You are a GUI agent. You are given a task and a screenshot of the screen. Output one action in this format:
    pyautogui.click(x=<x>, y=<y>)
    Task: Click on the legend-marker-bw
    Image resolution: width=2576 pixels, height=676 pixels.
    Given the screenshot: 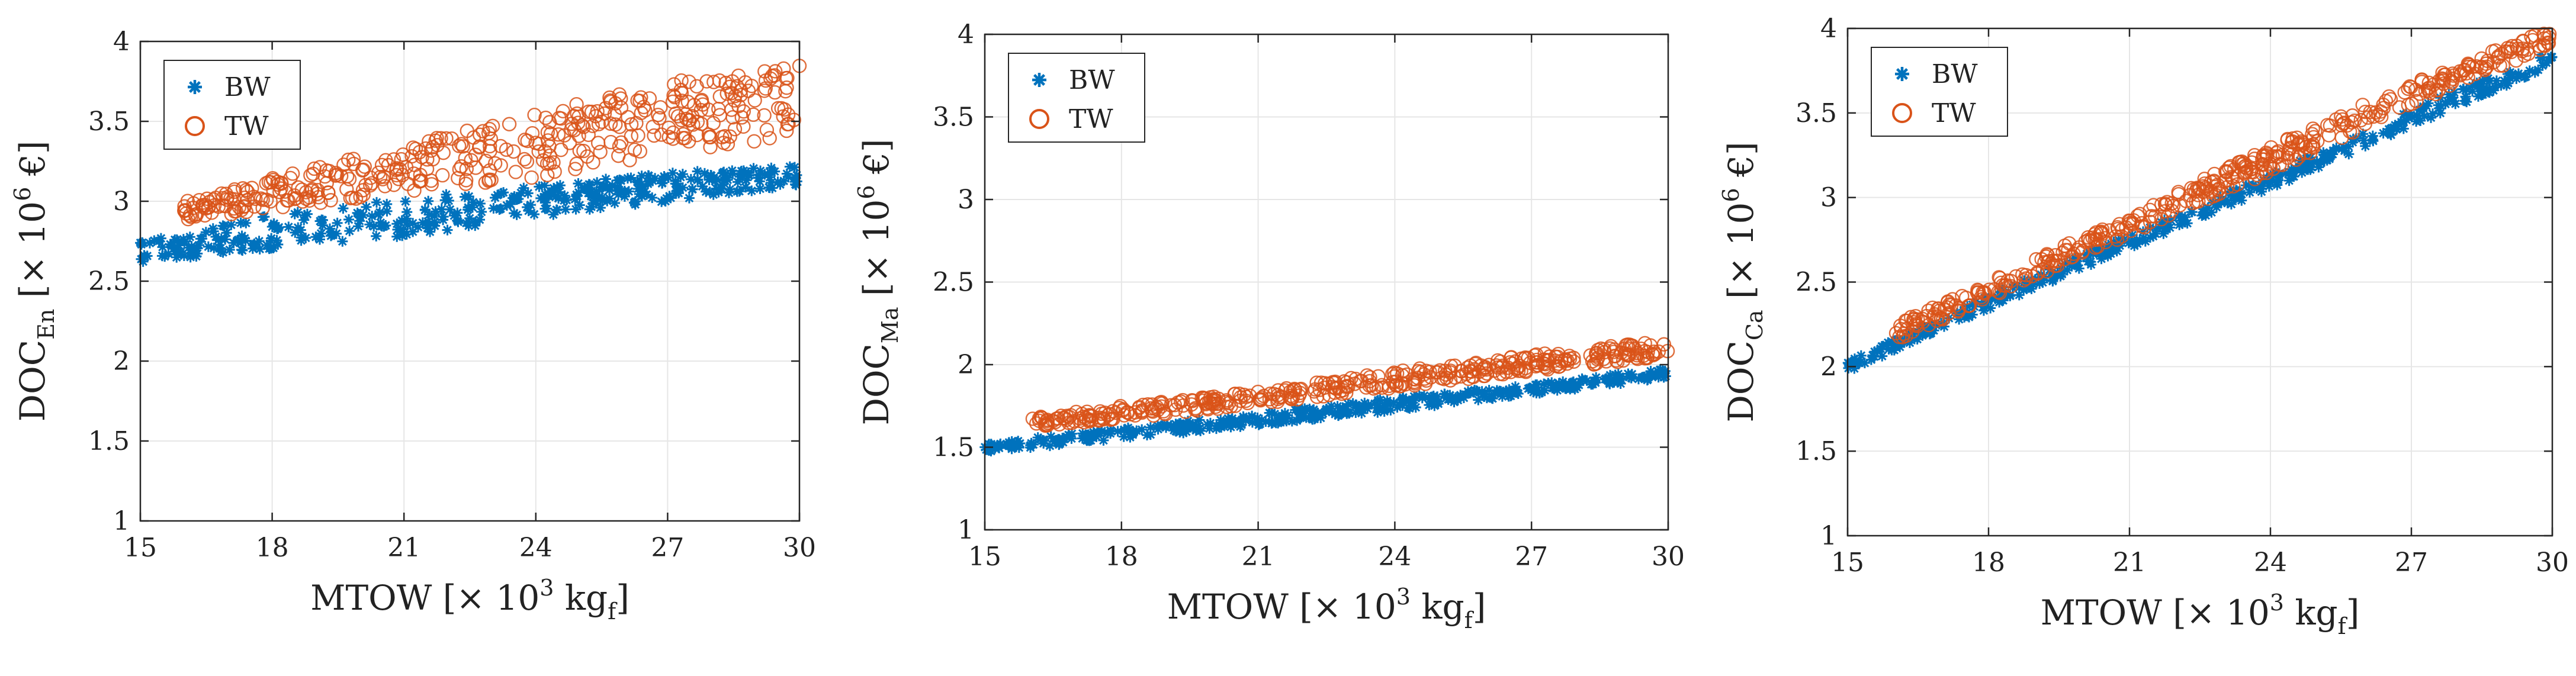 What is the action you would take?
    pyautogui.click(x=195, y=87)
    